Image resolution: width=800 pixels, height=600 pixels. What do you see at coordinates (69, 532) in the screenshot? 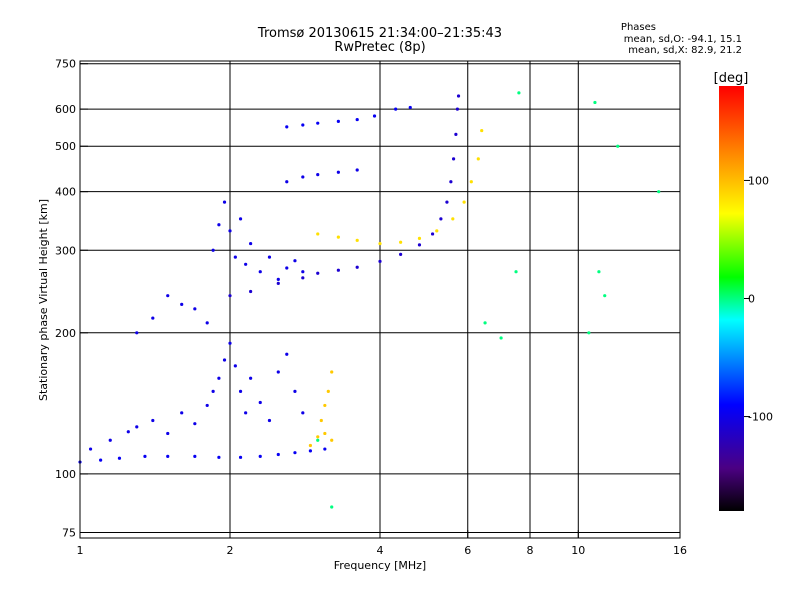
I see `y-tick-label: 75` at bounding box center [69, 532].